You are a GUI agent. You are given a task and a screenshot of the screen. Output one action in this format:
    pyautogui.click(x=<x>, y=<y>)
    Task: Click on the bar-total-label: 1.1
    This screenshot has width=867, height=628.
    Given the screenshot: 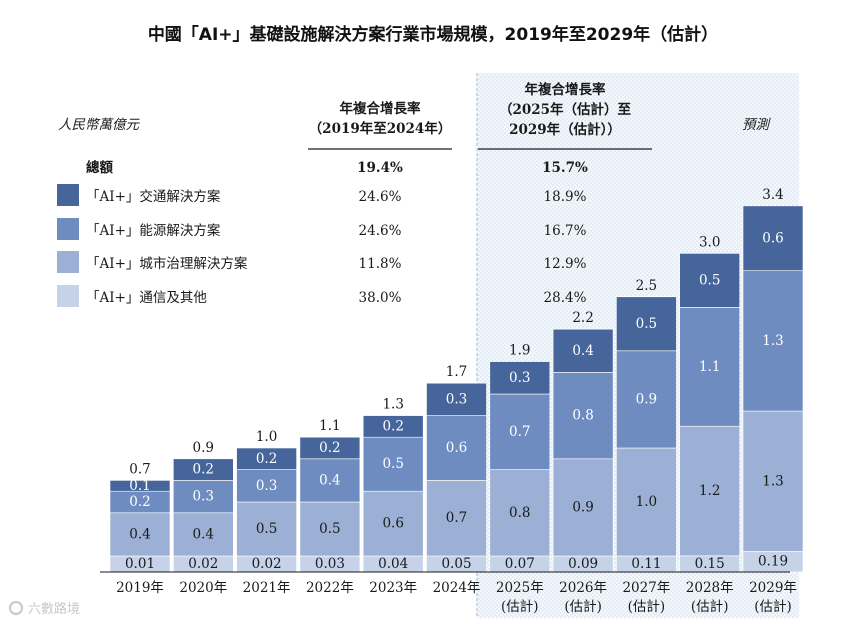 What is the action you would take?
    pyautogui.click(x=329, y=426)
    